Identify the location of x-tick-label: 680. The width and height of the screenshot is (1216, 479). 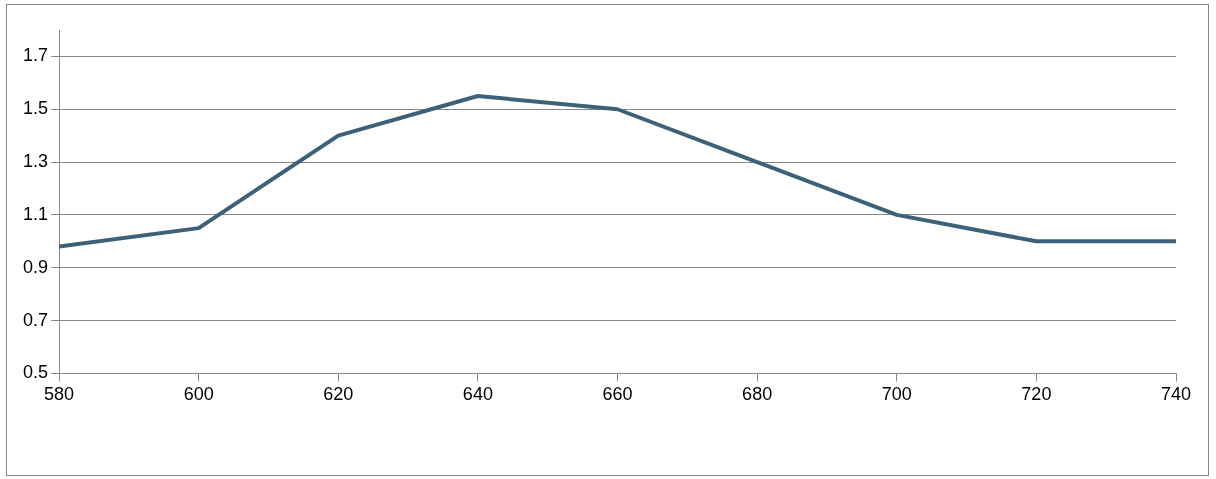
(757, 394).